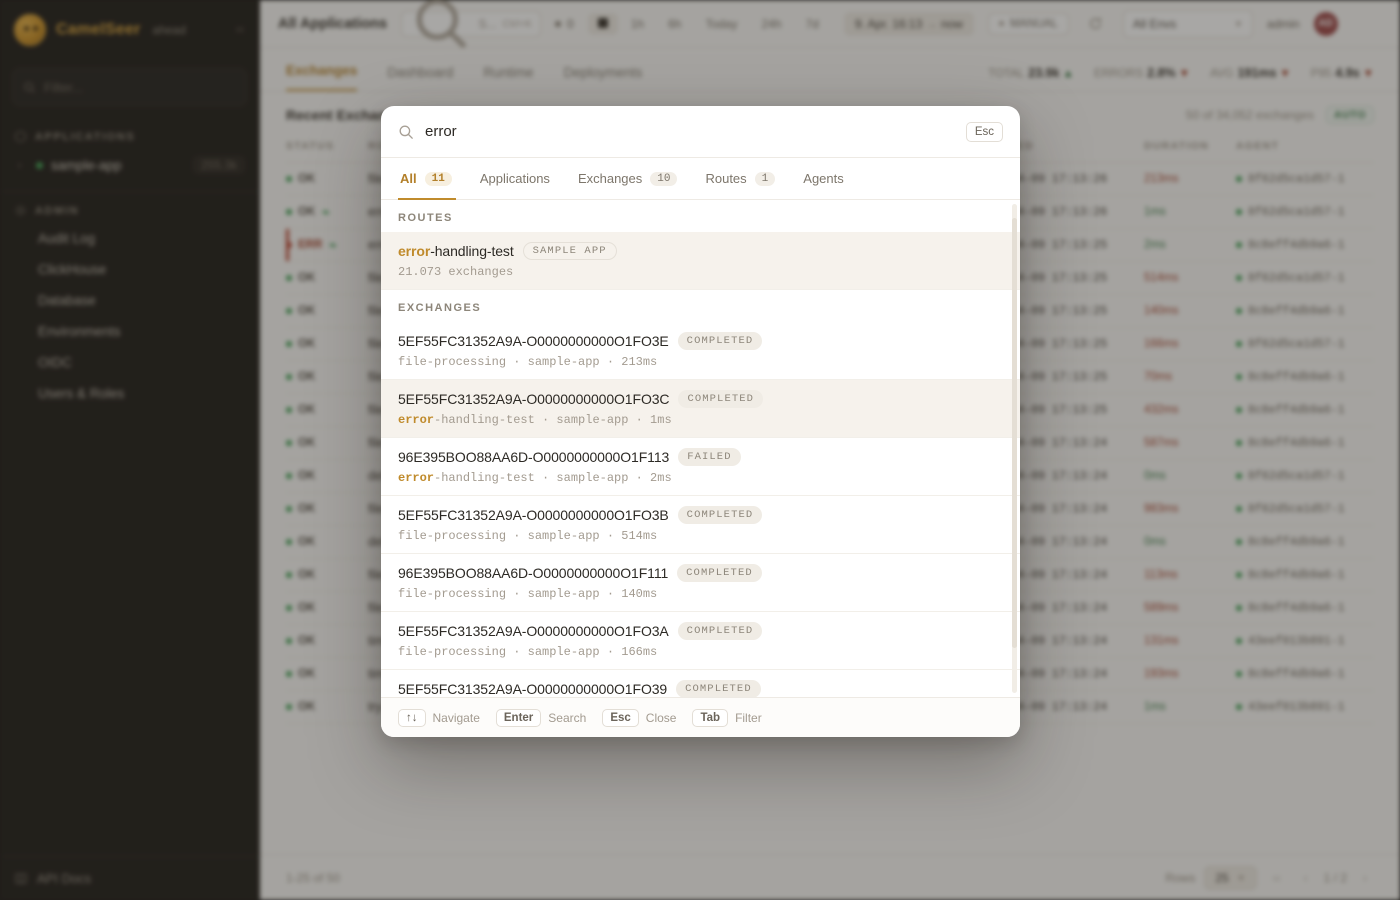 The height and width of the screenshot is (900, 1400). What do you see at coordinates (984, 131) in the screenshot?
I see `palette-esc-button: Esc` at bounding box center [984, 131].